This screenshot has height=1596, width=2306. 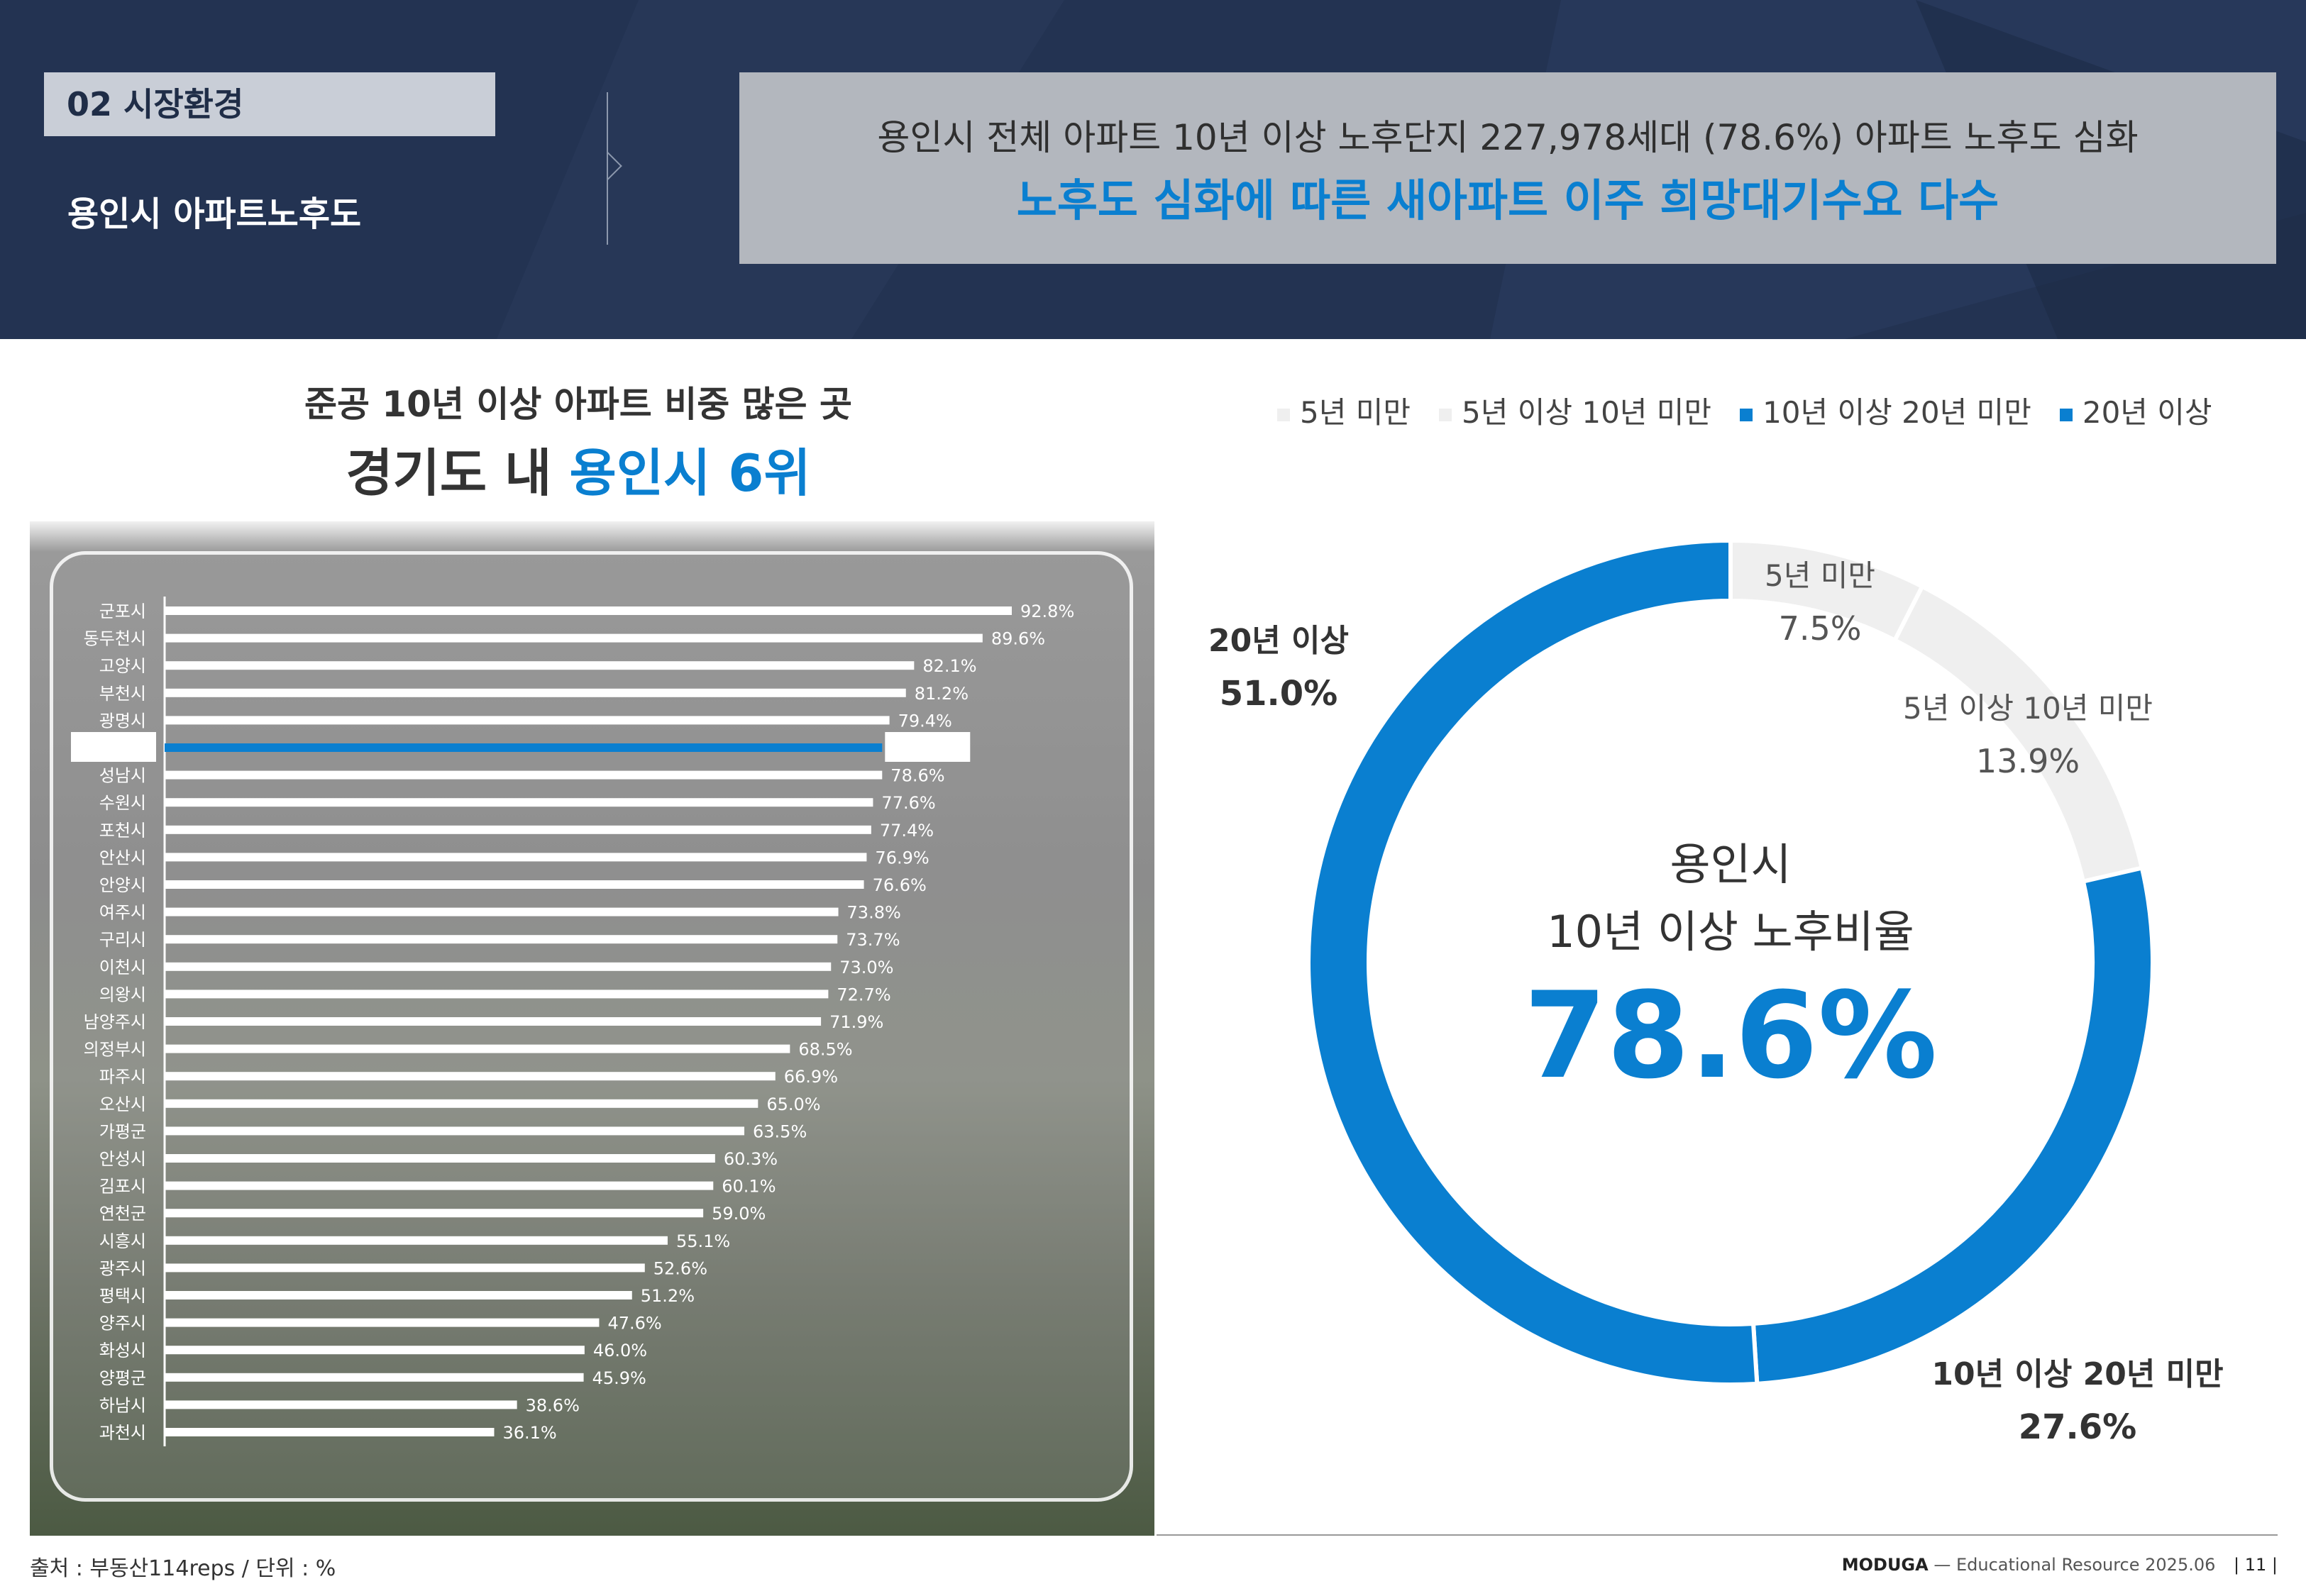 What do you see at coordinates (1897, 412) in the screenshot?
I see `legend-label: 10년 이상 20년 미만` at bounding box center [1897, 412].